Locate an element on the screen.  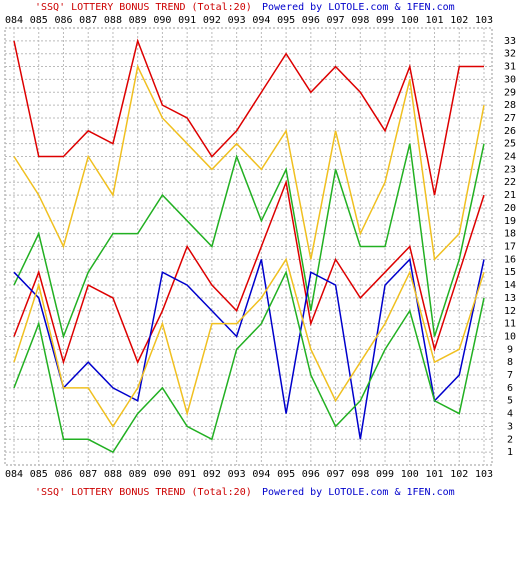
x-tick-label-top: 084 is located at coordinates (14, 20).